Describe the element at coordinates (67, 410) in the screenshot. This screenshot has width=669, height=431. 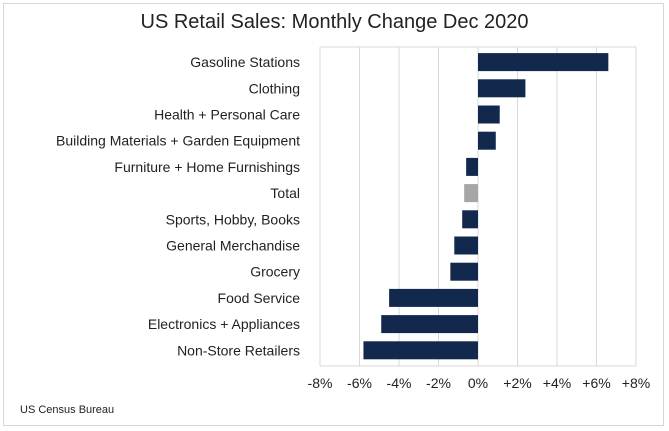
I see `source-note: US Census Bureau` at that location.